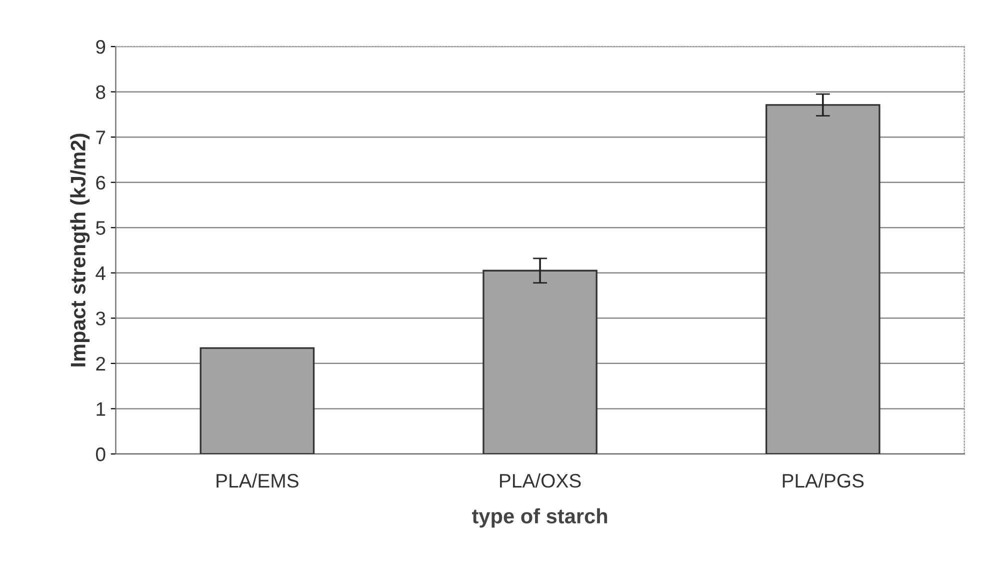 The height and width of the screenshot is (582, 981). Describe the element at coordinates (101, 409) in the screenshot. I see `y-tick-label: 1` at that location.